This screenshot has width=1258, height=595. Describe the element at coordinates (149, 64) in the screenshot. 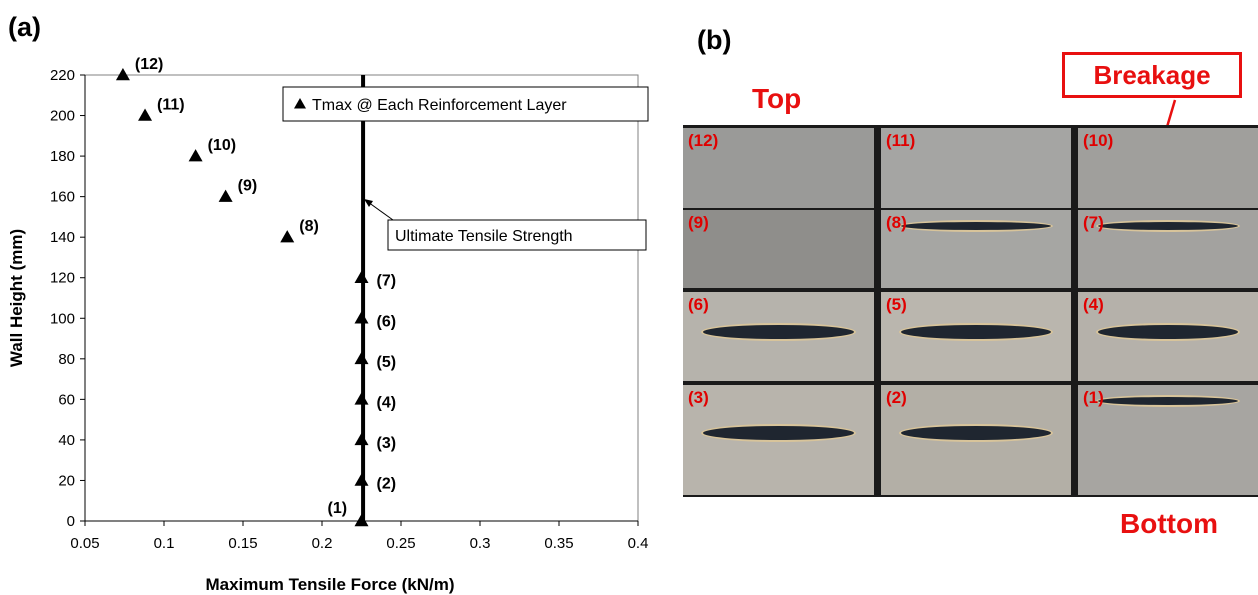

I see `data-point-label: (12)` at that location.